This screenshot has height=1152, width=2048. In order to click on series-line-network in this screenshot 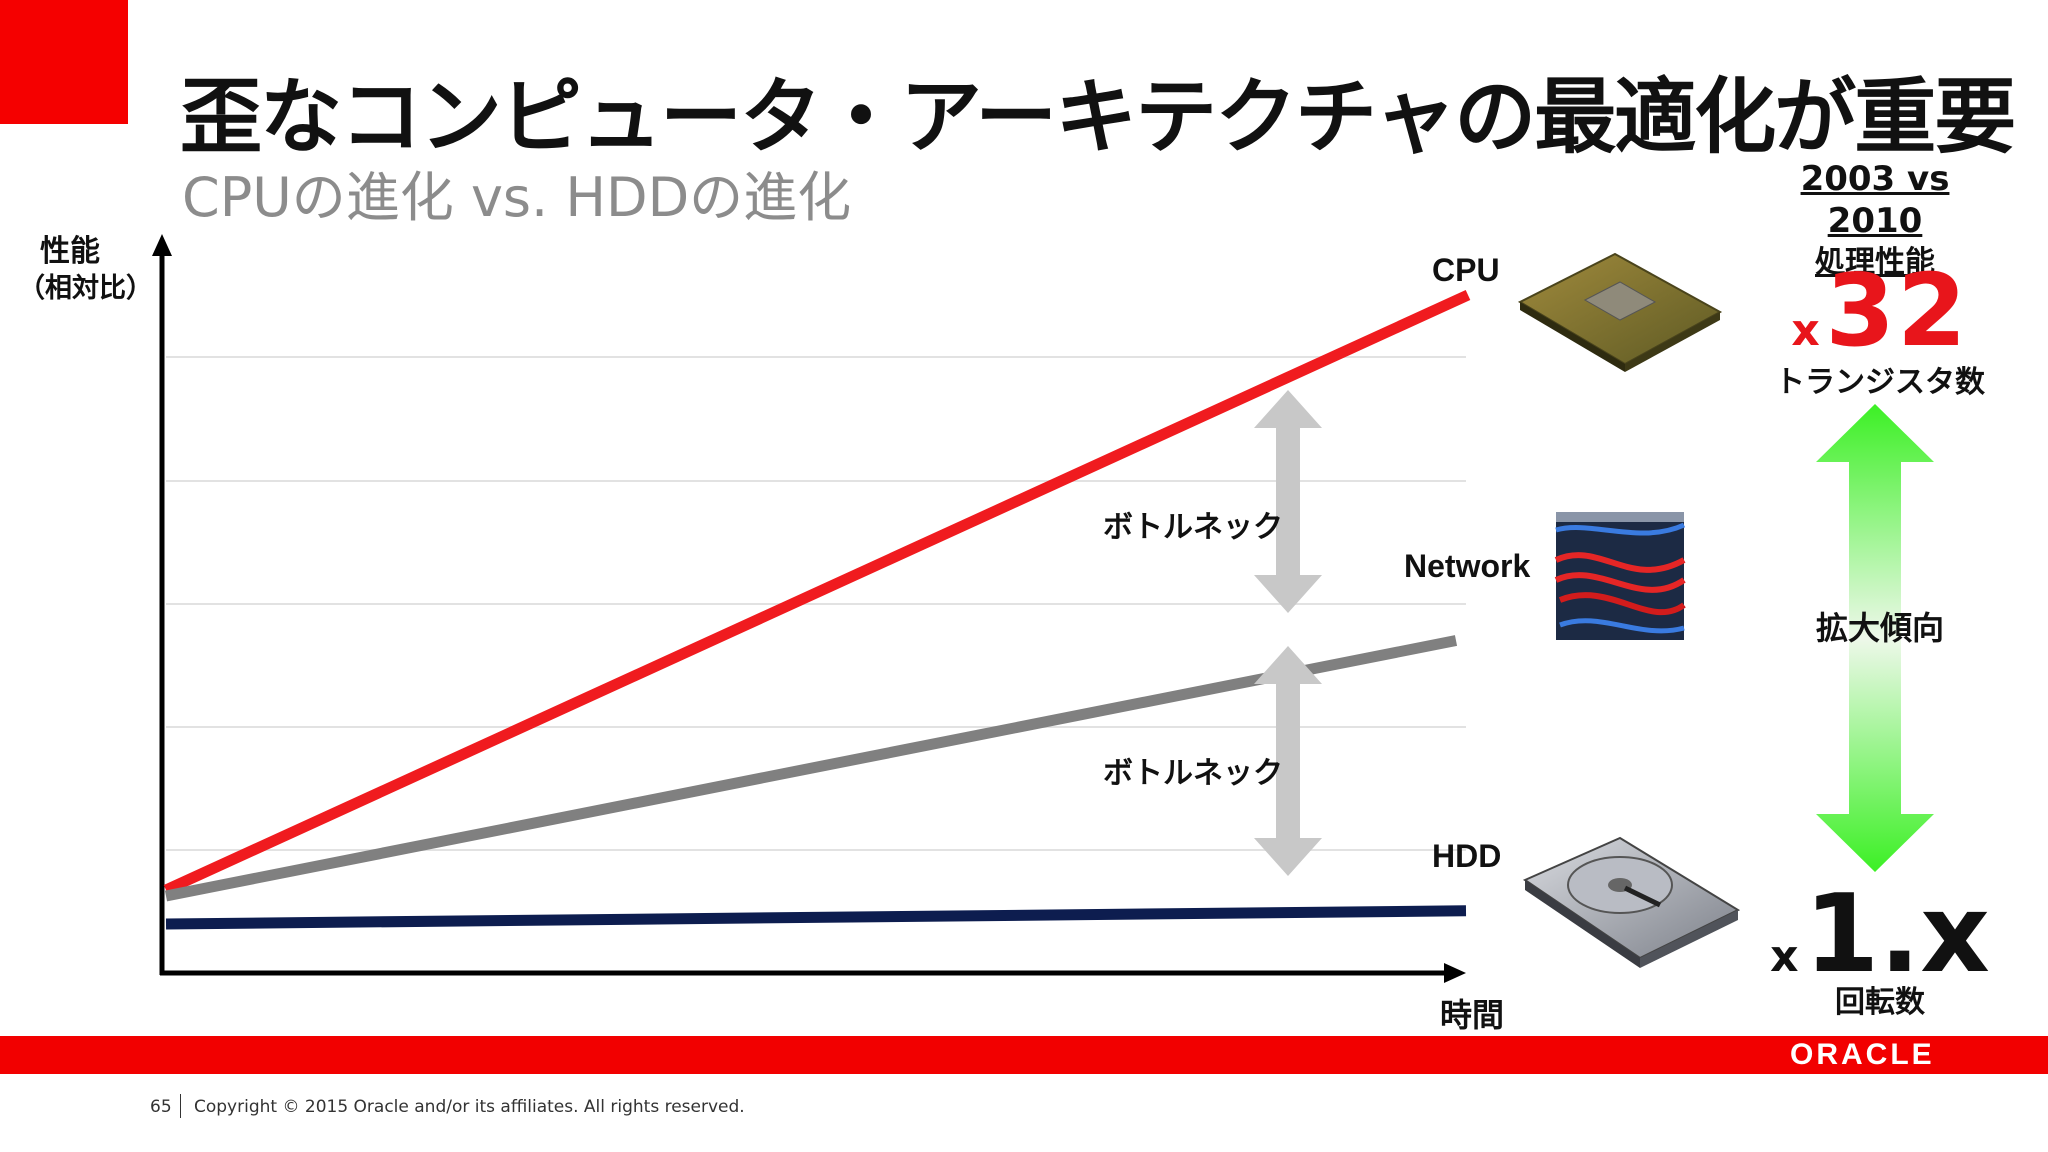, I will do `click(811, 768)`.